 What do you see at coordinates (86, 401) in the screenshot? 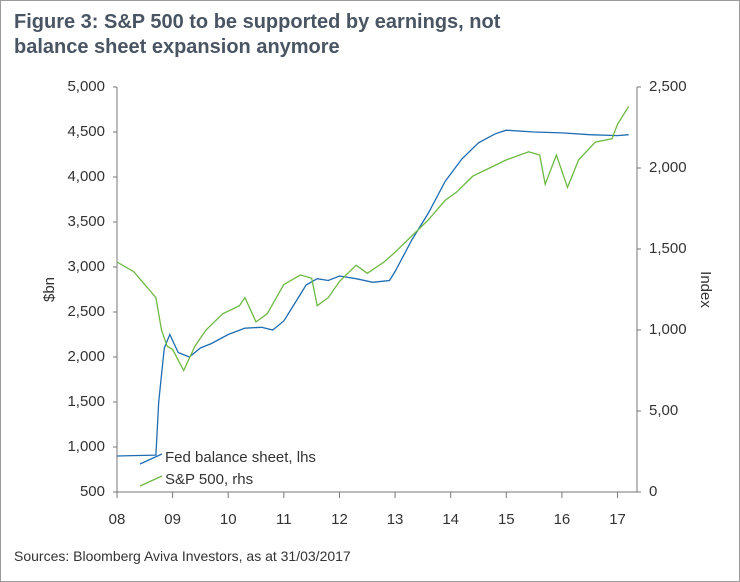
I see `y-tick-label: 1,500` at bounding box center [86, 401].